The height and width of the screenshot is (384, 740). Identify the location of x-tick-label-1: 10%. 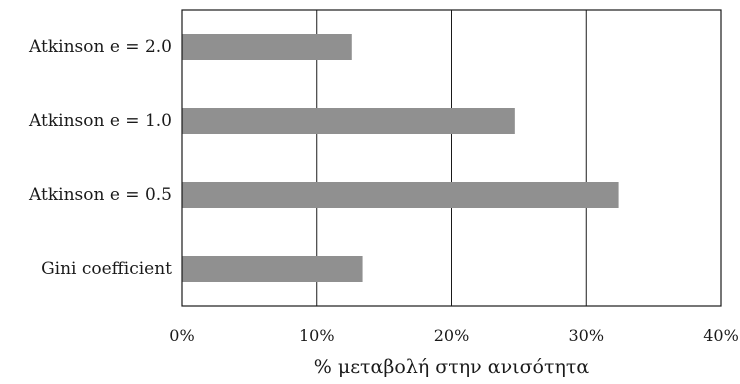
(317, 335).